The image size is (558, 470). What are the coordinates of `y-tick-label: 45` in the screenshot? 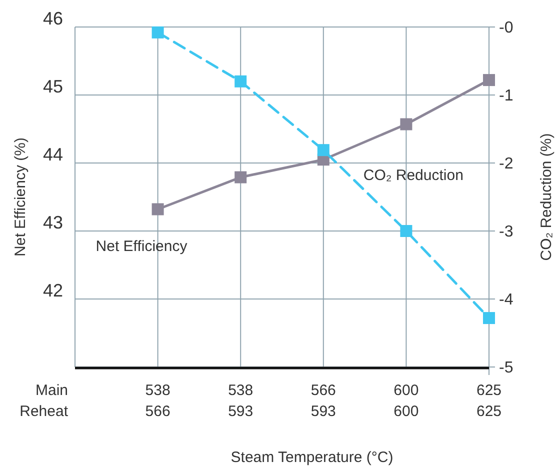 It's located at (52, 86).